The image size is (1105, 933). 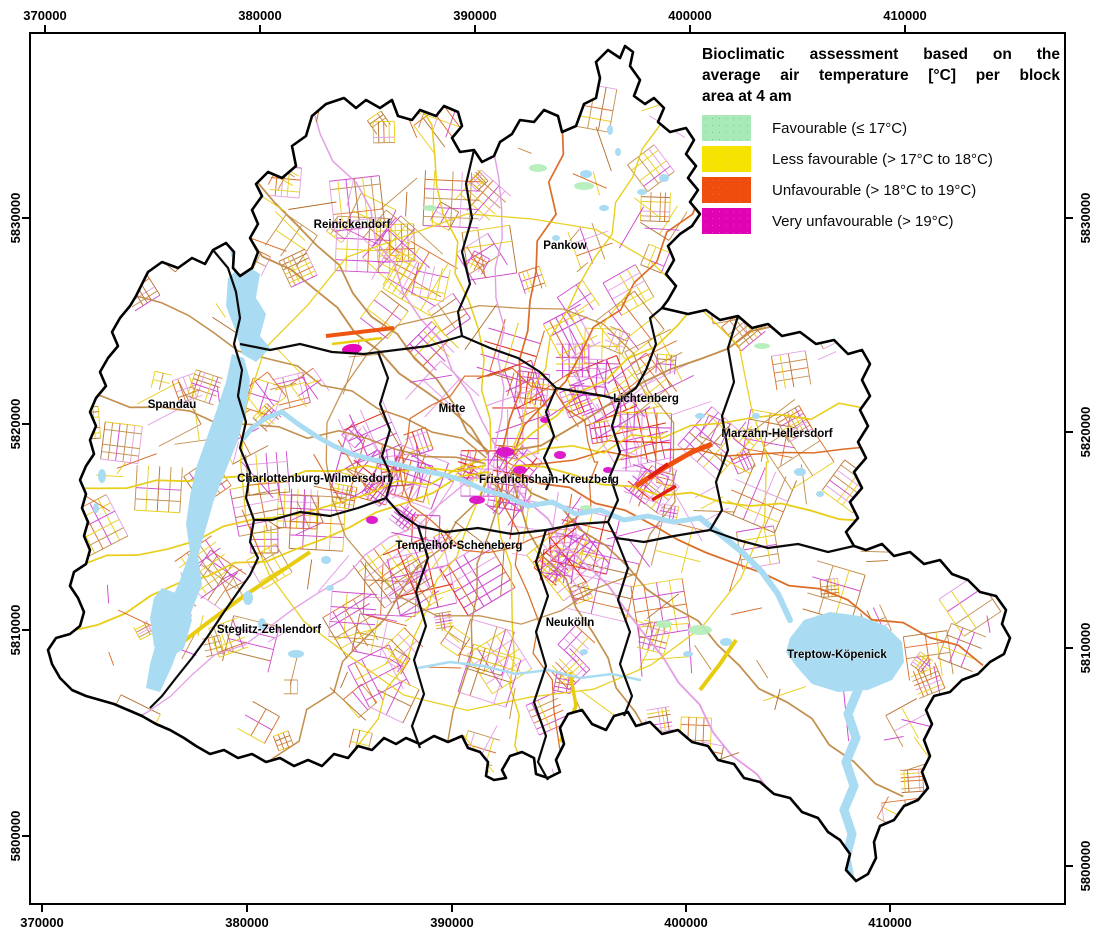 I want to click on district-label: Reinickendorf, so click(x=352, y=225).